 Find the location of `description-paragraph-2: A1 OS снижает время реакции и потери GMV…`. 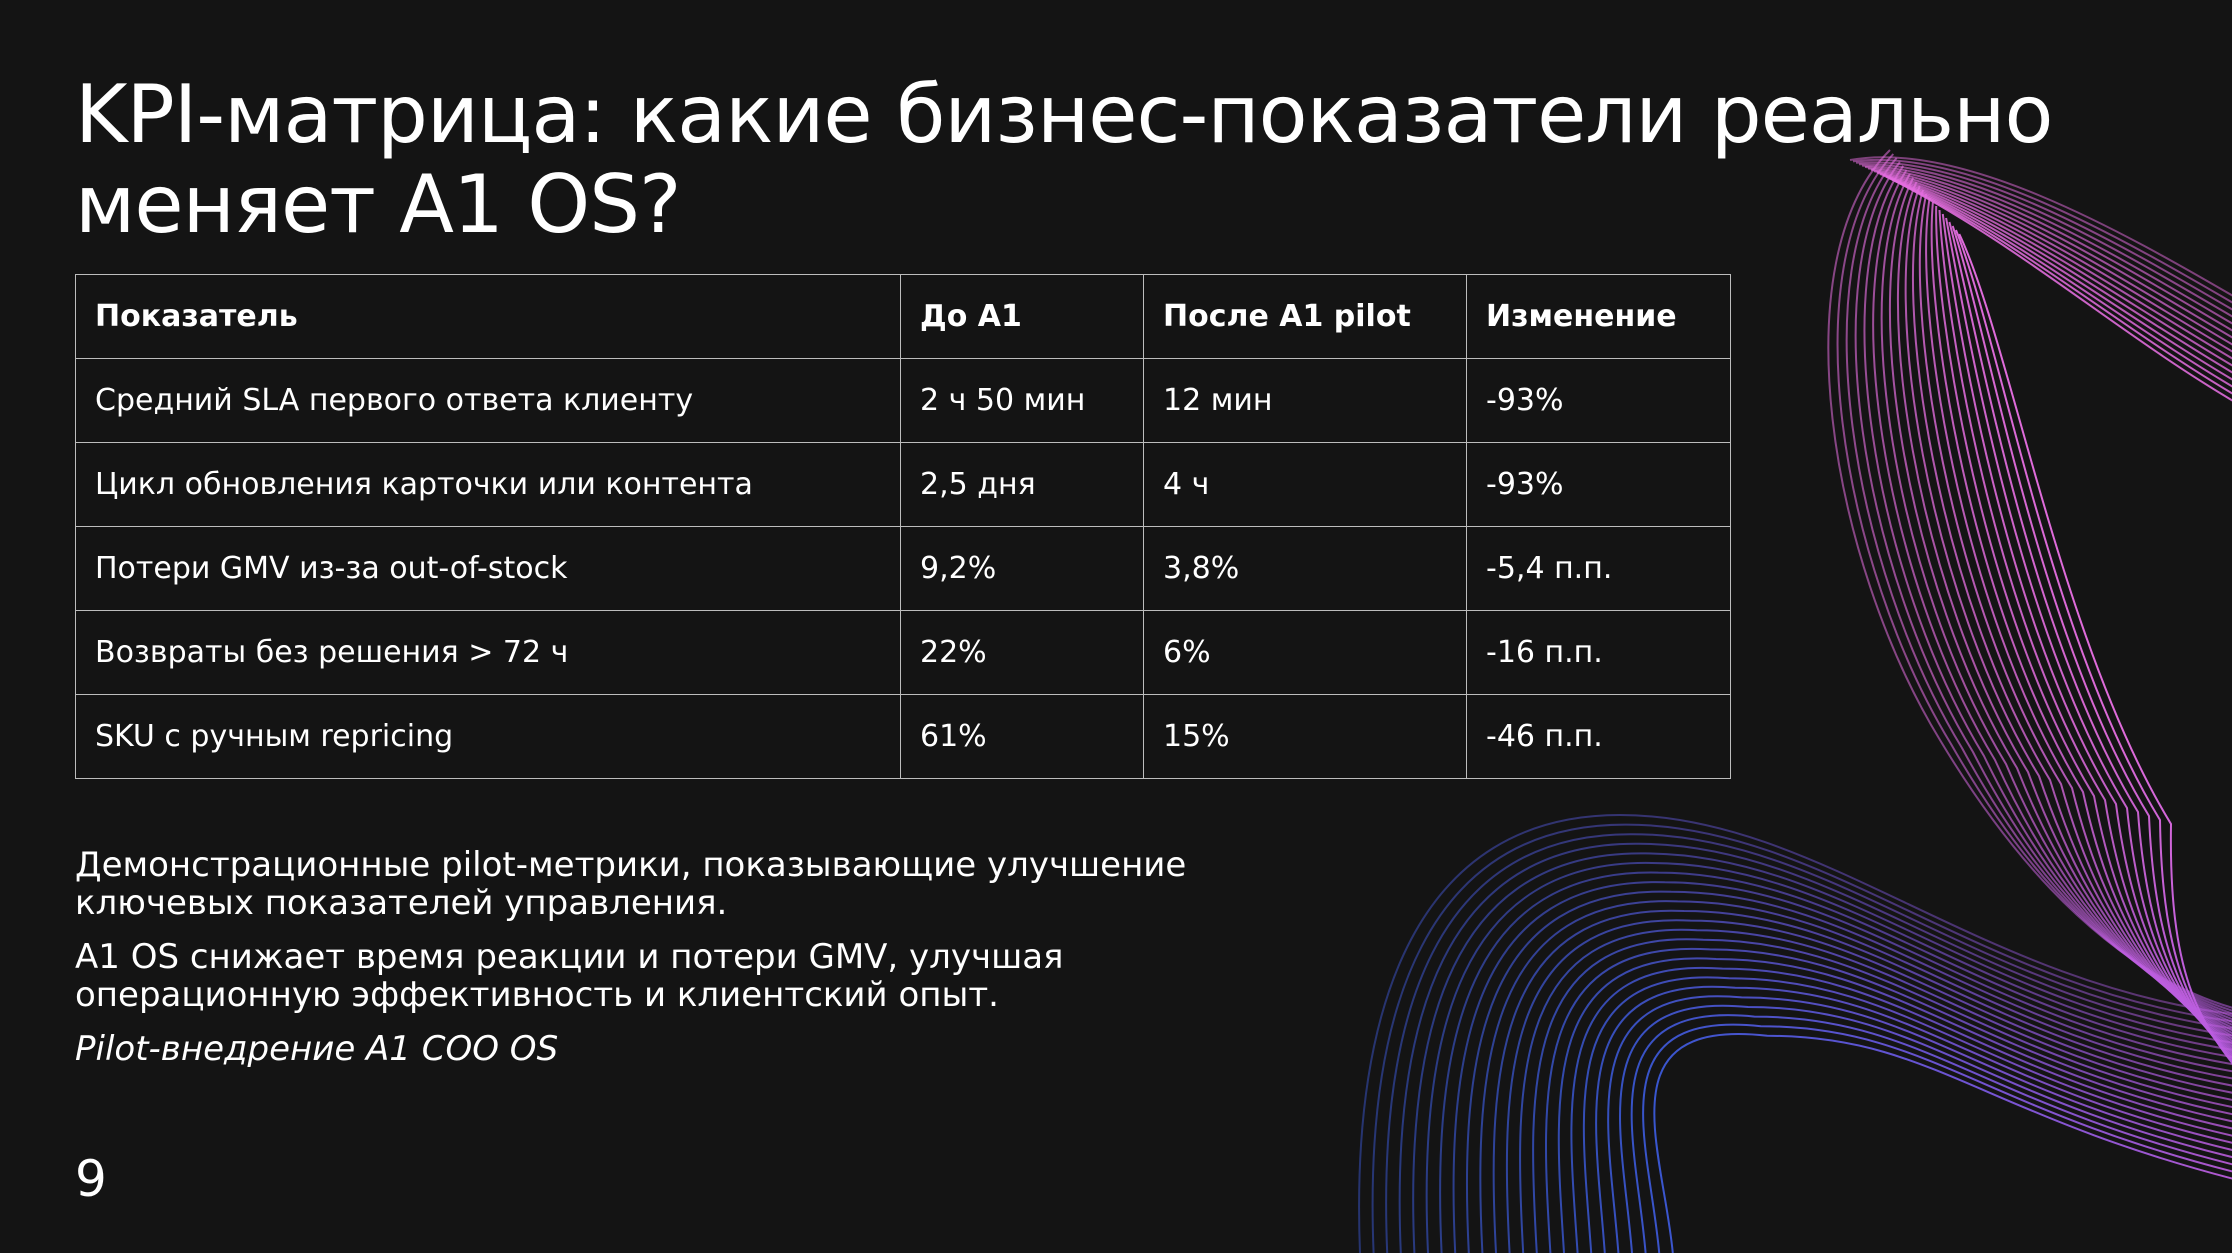

description-paragraph-2: A1 OS снижает время реакции и потери GMV… is located at coordinates (569, 976).